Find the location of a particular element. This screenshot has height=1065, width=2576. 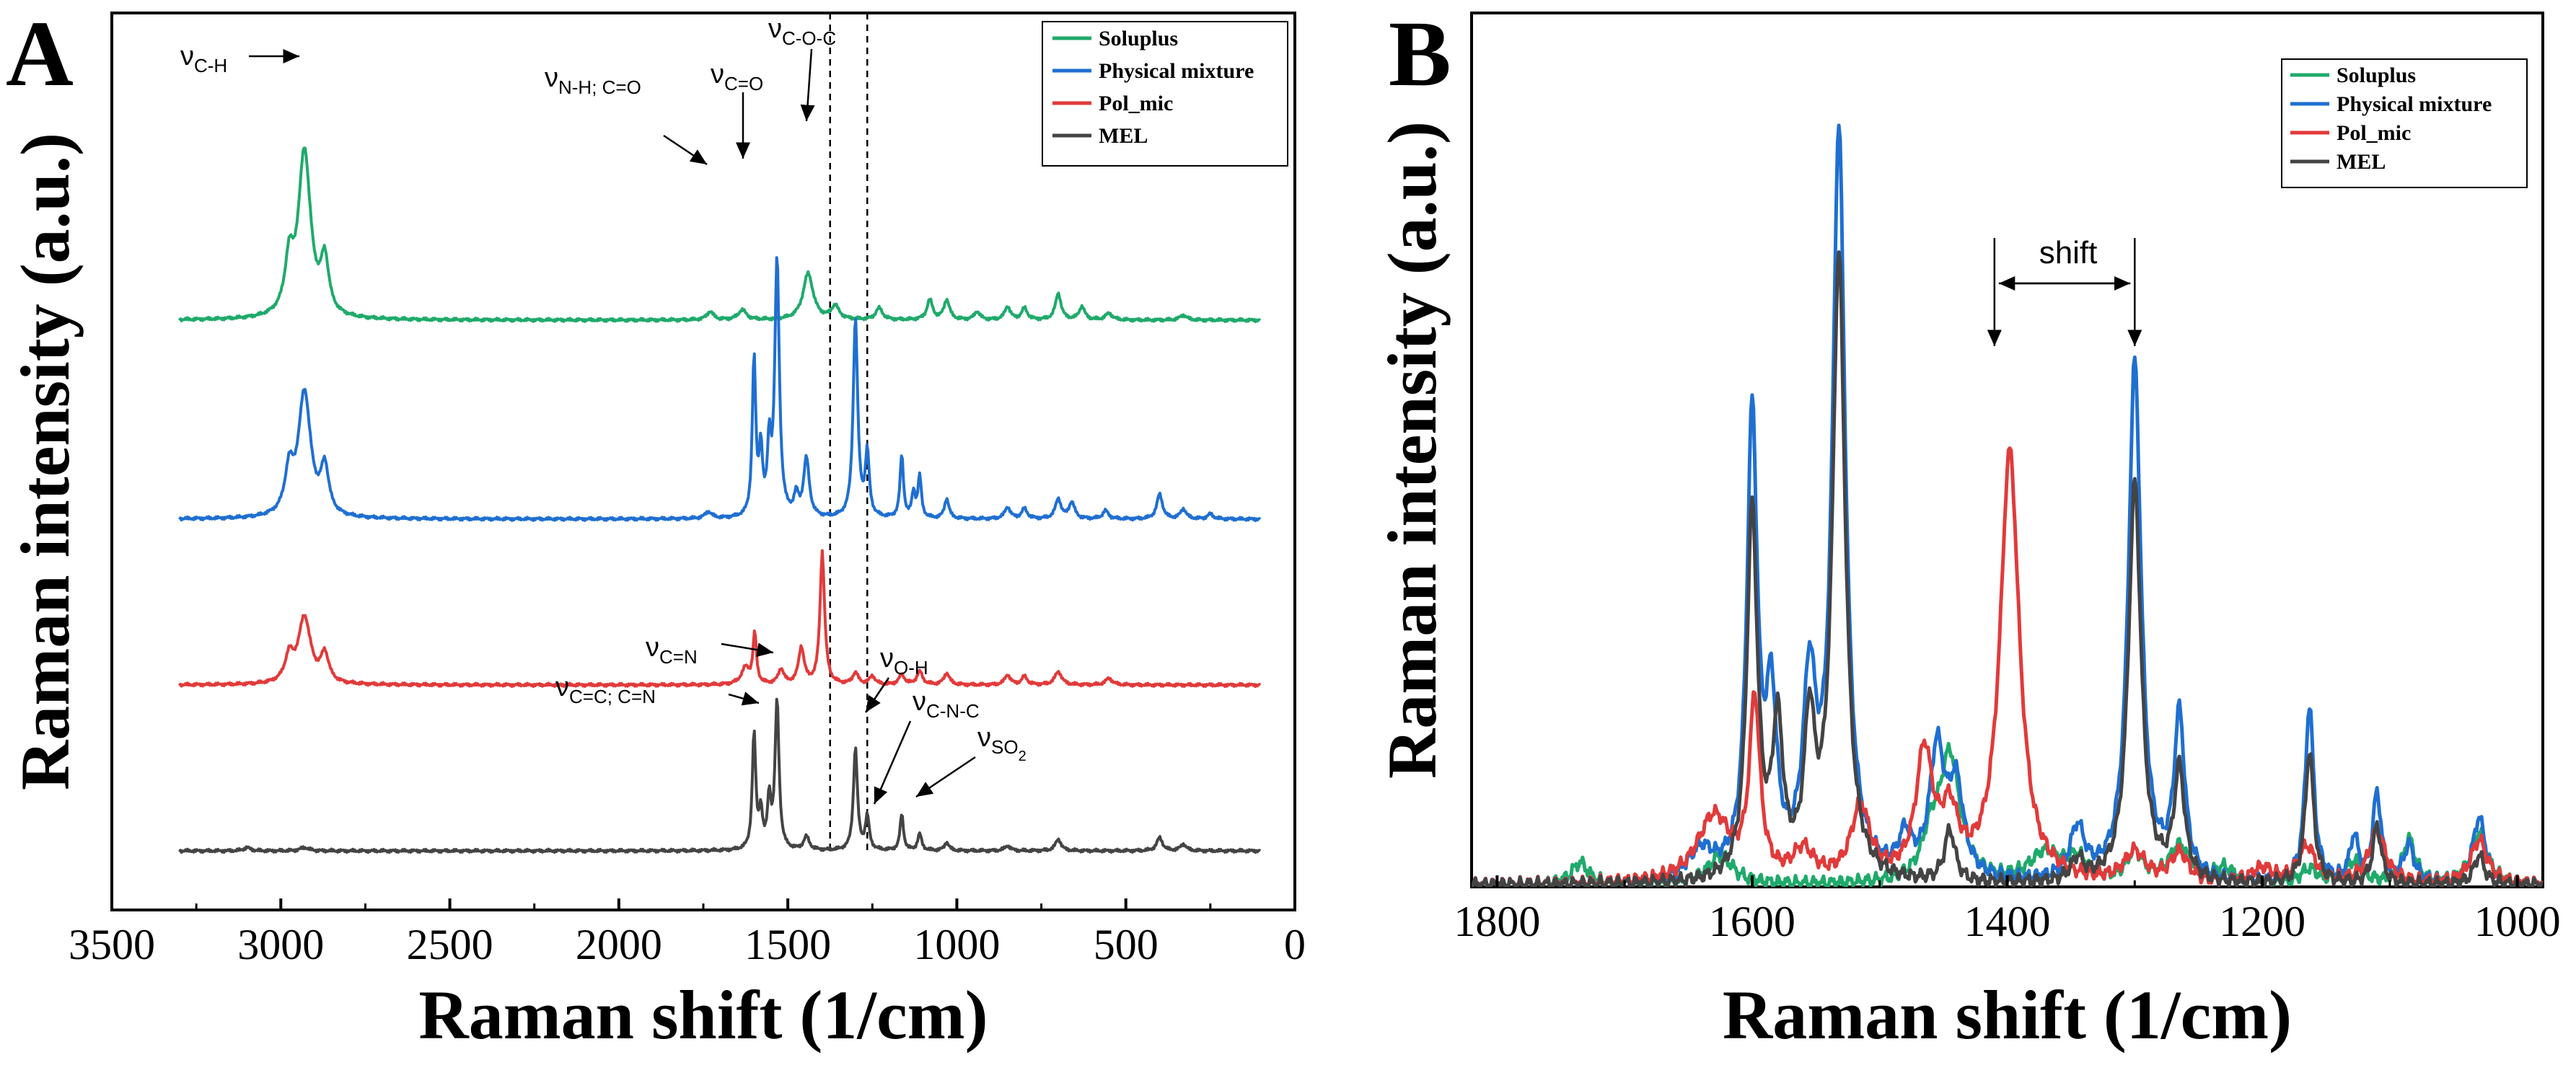

legend-label-a-3: MEL is located at coordinates (1123, 136).